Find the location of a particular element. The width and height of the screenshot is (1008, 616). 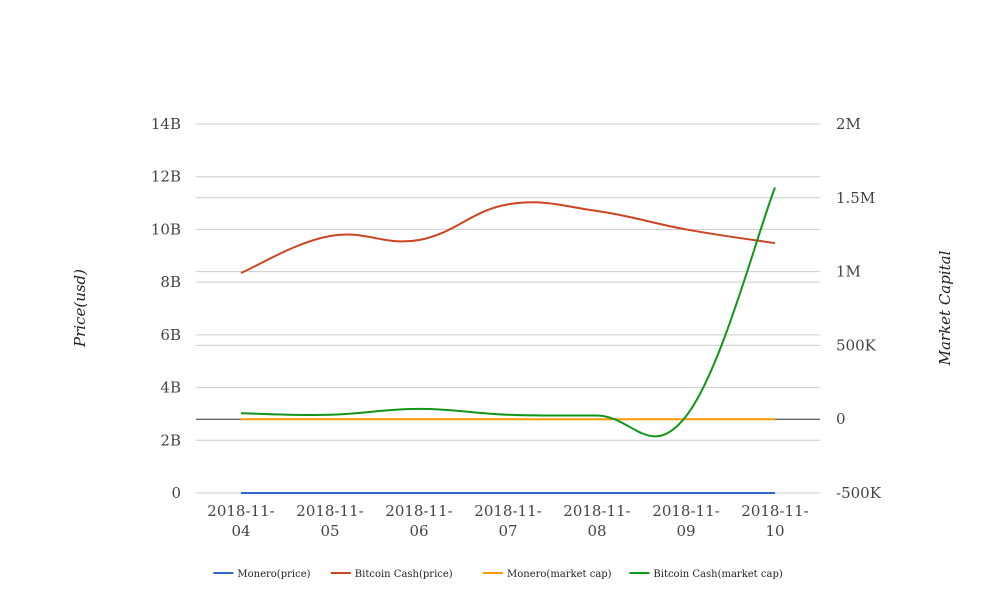

left-axis-ticks: 0 2B 4B 6B 8B 10B 12B 14B is located at coordinates (166, 308).